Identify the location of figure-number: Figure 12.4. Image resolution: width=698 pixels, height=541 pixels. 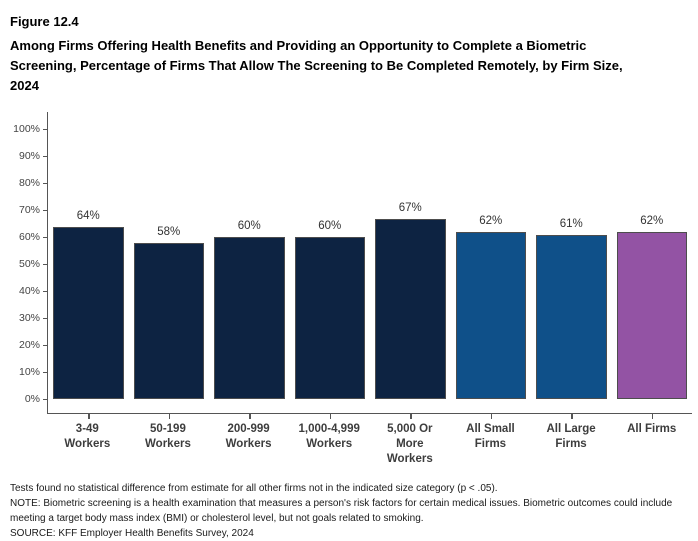
(44, 21).